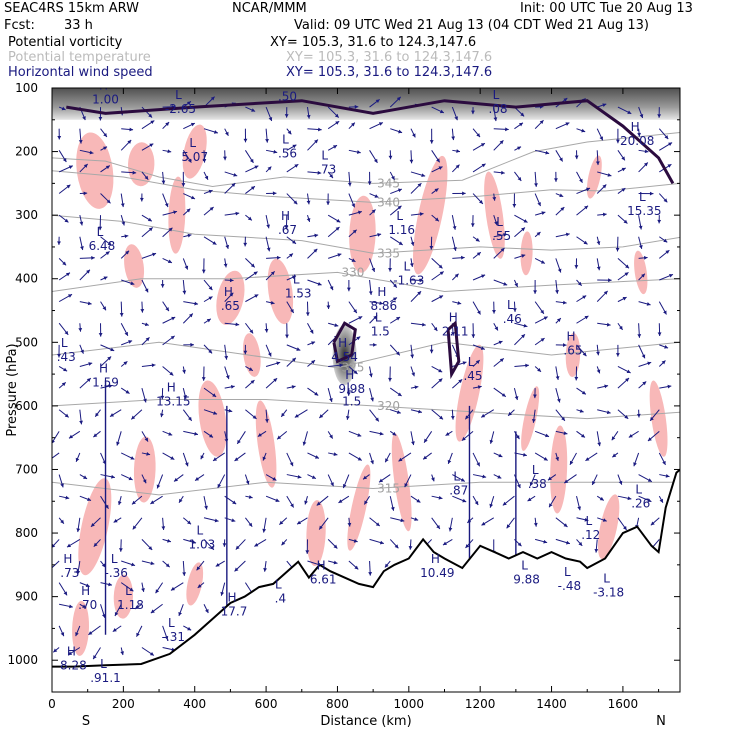 The image size is (740, 740). What do you see at coordinates (551, 704) in the screenshot?
I see `x-tick-label: 1400` at bounding box center [551, 704].